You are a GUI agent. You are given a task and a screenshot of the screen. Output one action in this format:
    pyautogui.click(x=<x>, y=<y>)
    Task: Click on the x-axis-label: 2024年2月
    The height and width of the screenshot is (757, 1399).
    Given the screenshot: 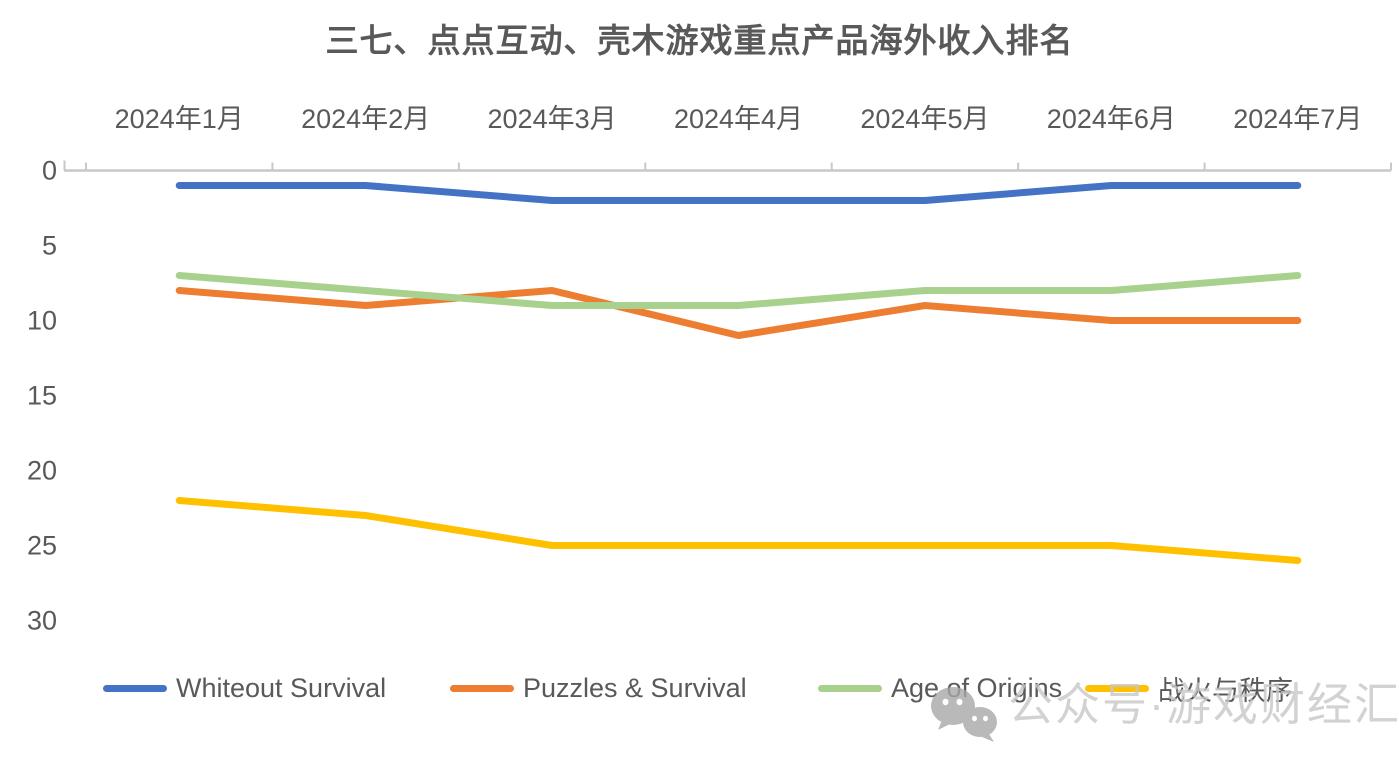 What is the action you would take?
    pyautogui.click(x=365, y=119)
    